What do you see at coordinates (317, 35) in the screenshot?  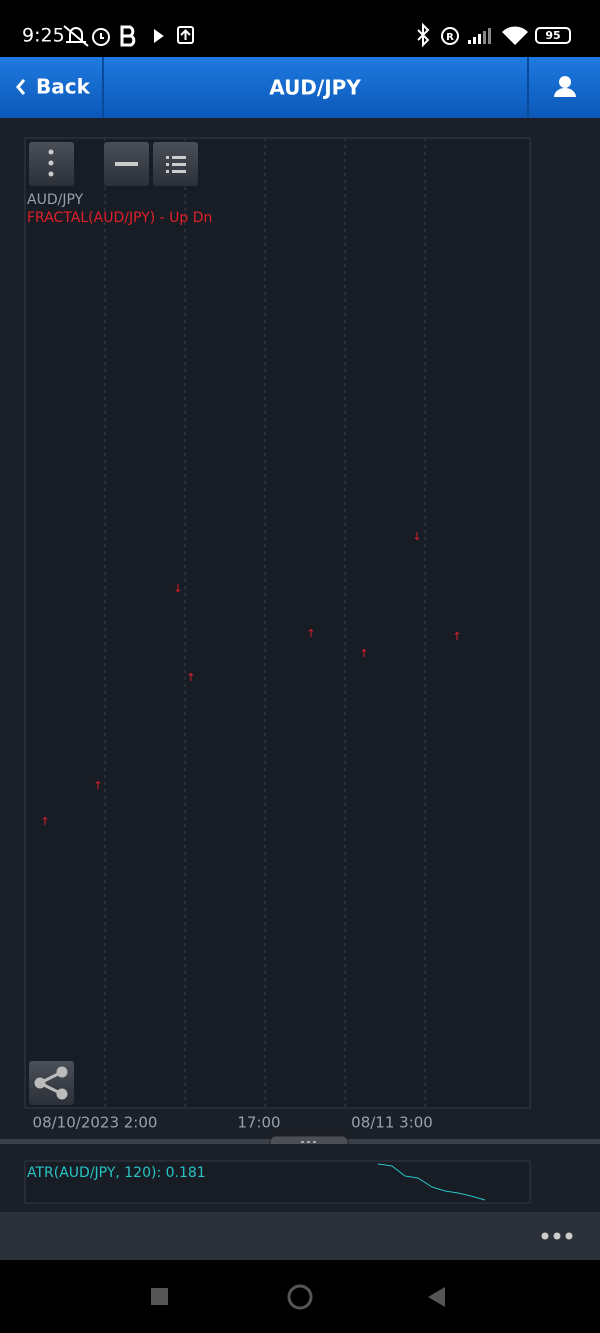 I see `status-icons` at bounding box center [317, 35].